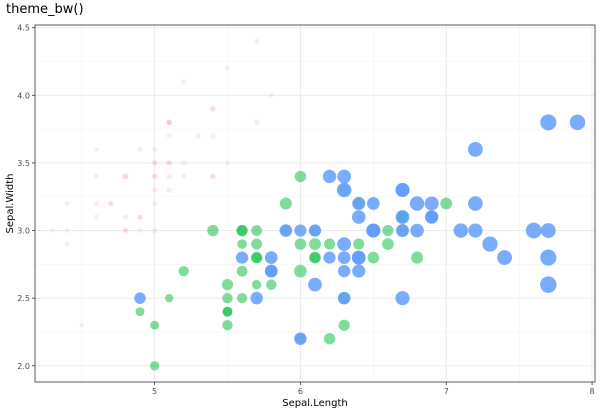  Describe the element at coordinates (23, 163) in the screenshot. I see `y-tick-label: 3.5` at that location.